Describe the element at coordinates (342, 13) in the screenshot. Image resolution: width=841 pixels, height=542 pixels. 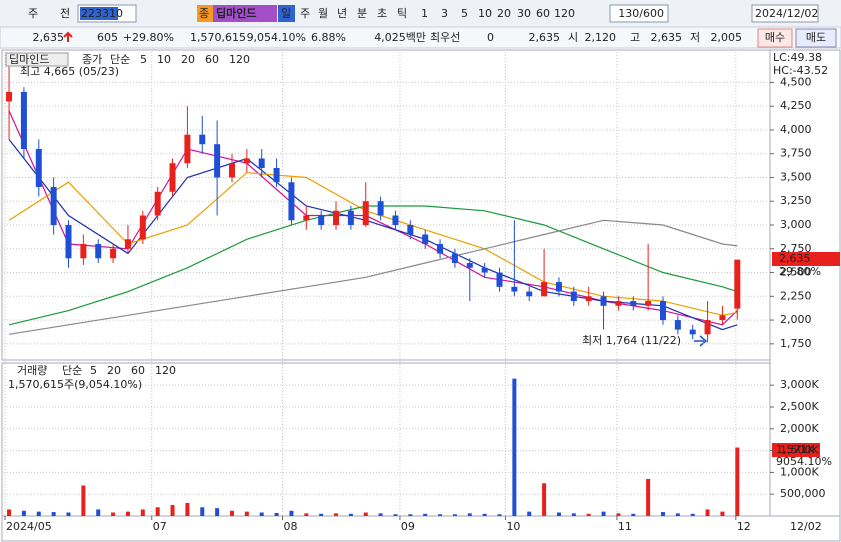
I see `period-button: 년` at that location.